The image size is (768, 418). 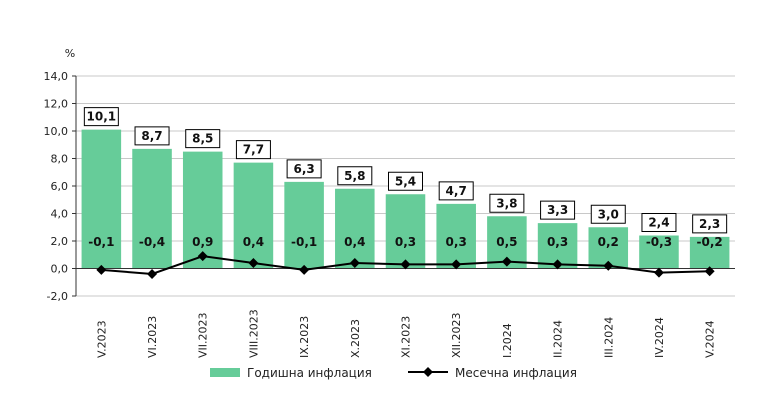 I want to click on y-axis: -2,0 0,0 2,0 4,0 6,0 8,0 10,0 12,0 14,0, so click(x=60, y=186).